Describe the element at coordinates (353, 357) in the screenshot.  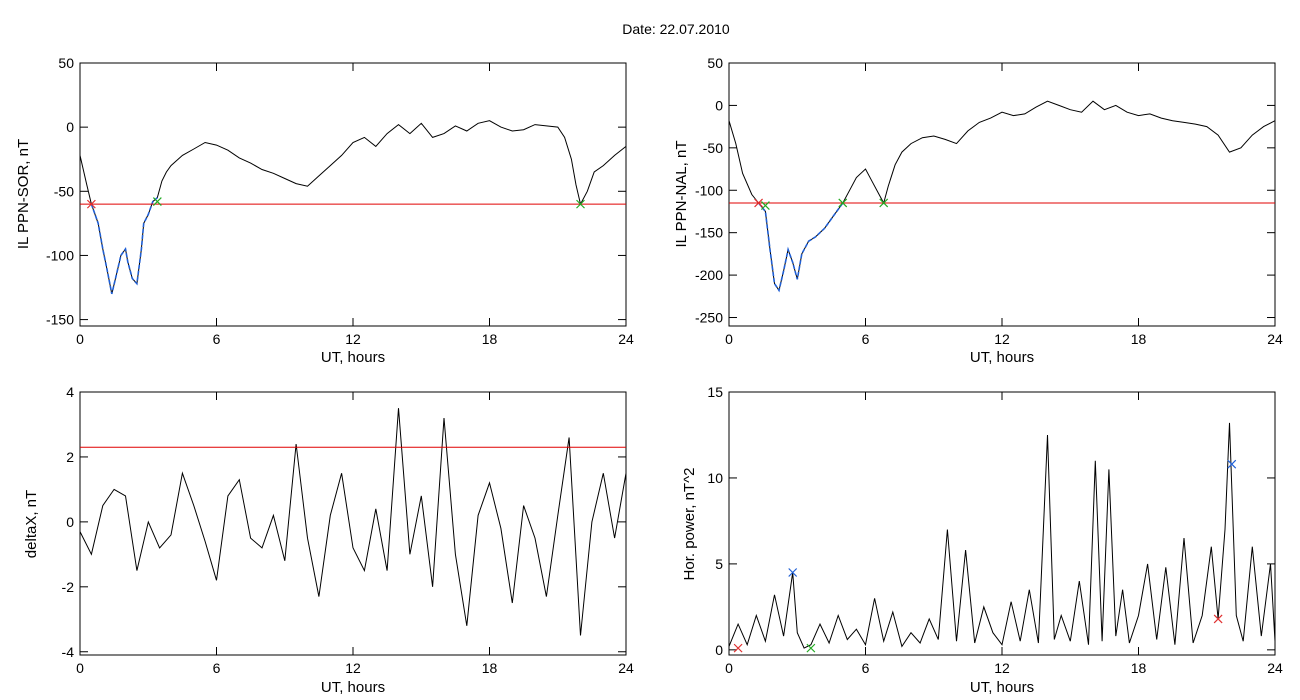
I see `x-axis-label-sor: UT, hours` at that location.